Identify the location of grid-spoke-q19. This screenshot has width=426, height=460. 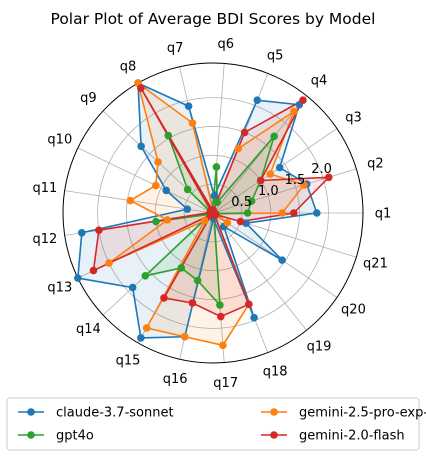
(259, 271).